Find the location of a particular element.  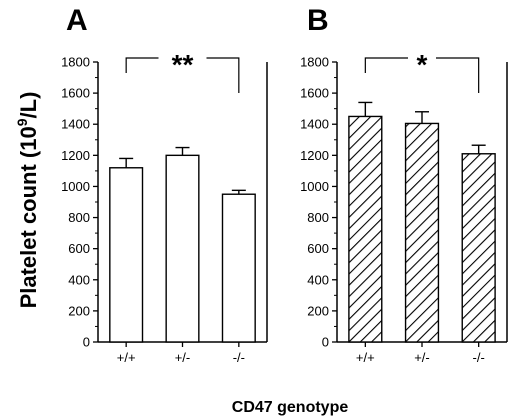

panel-letter: A is located at coordinates (77, 20).